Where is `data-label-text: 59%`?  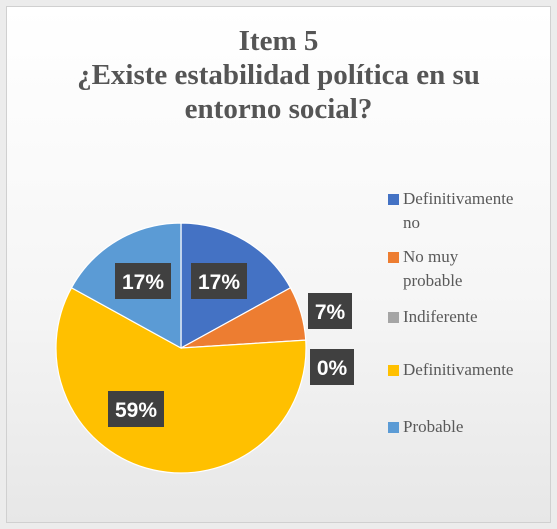
data-label-text: 59% is located at coordinates (136, 410).